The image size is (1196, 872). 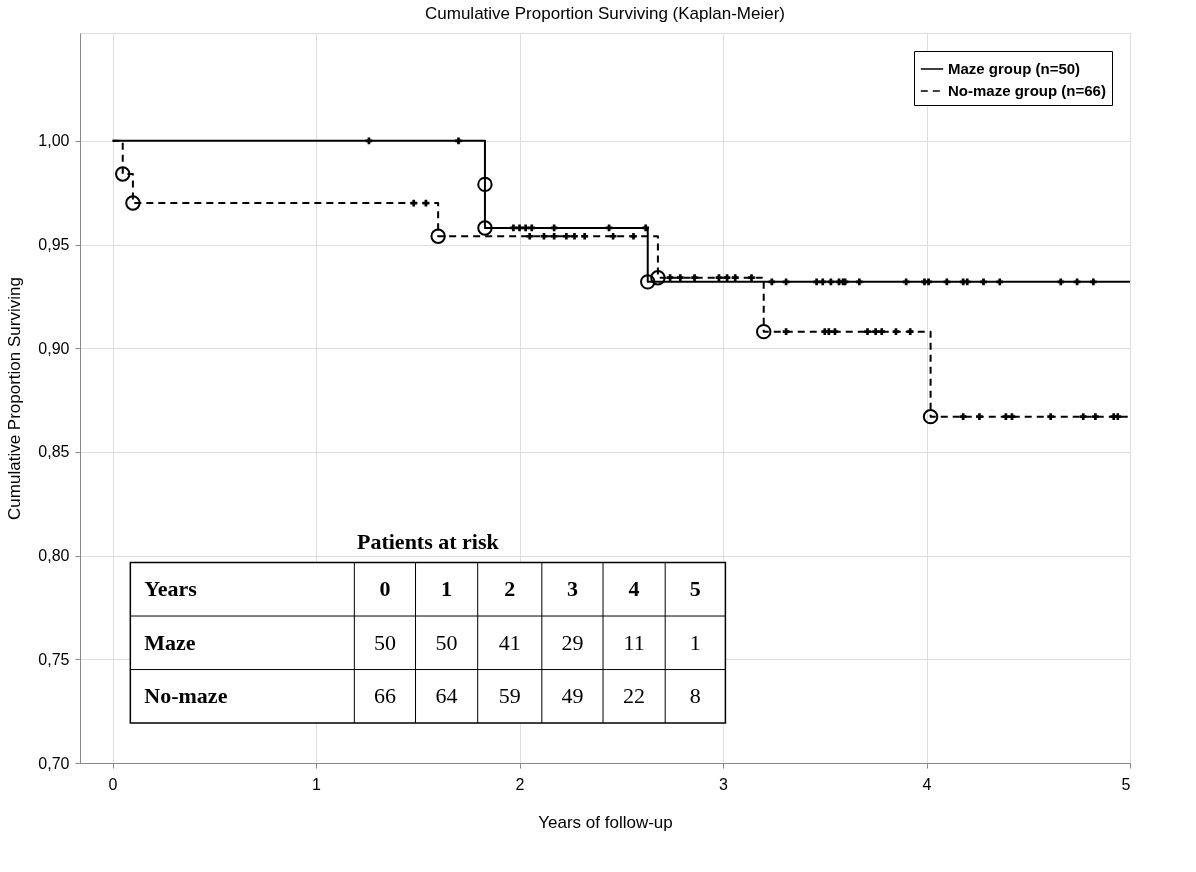 What do you see at coordinates (54, 141) in the screenshot?
I see `y-tick-label: 1,00` at bounding box center [54, 141].